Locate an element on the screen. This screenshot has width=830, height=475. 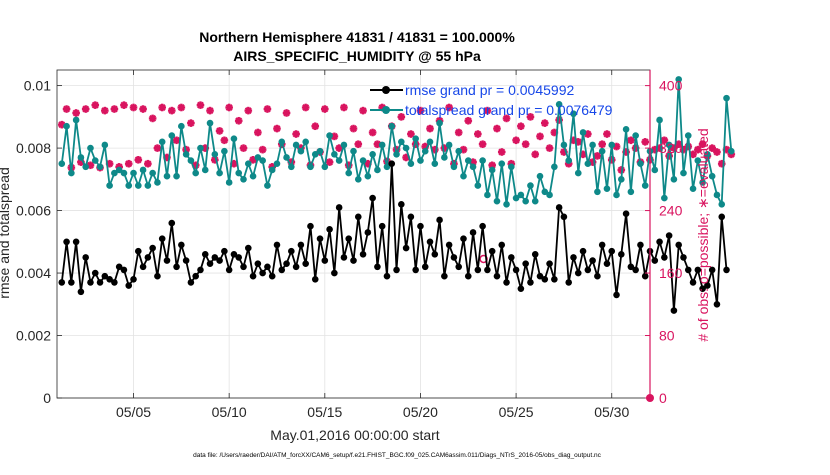
left-tick-label-1: 0.002 is located at coordinates (33, 336).